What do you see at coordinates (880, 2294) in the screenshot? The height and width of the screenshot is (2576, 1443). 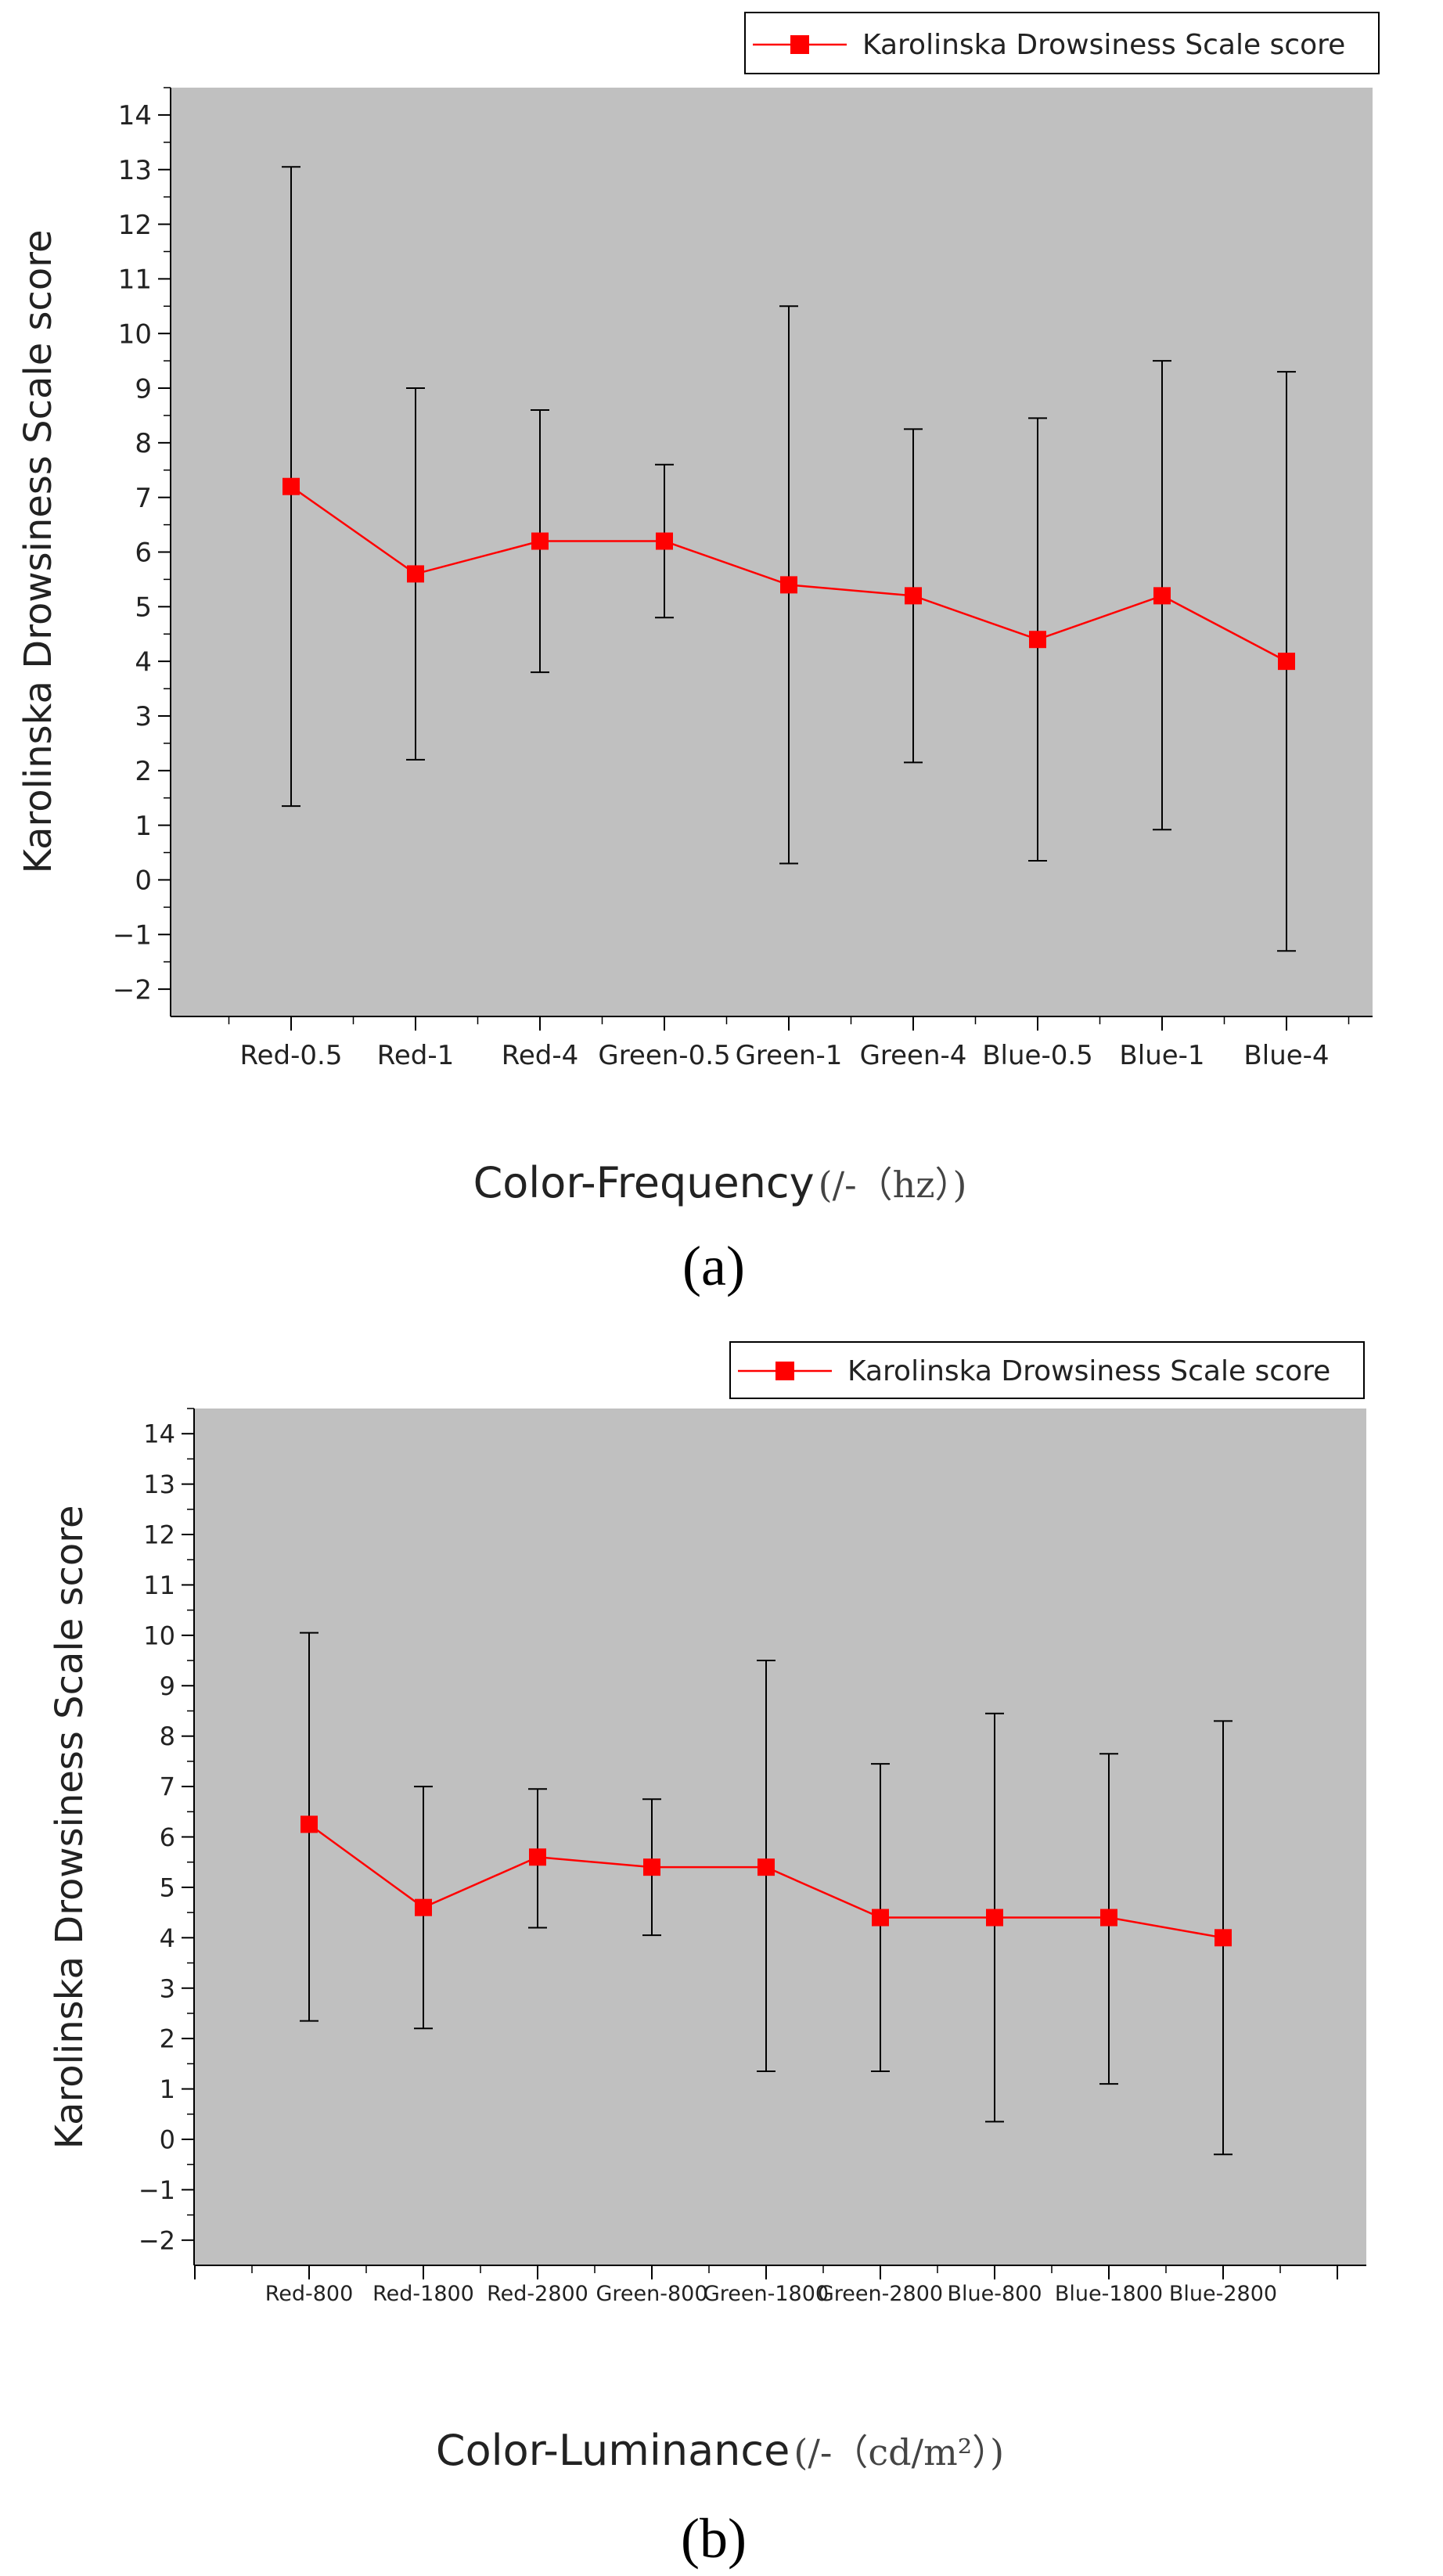 I see `x-tick-label: Green-2800` at bounding box center [880, 2294].